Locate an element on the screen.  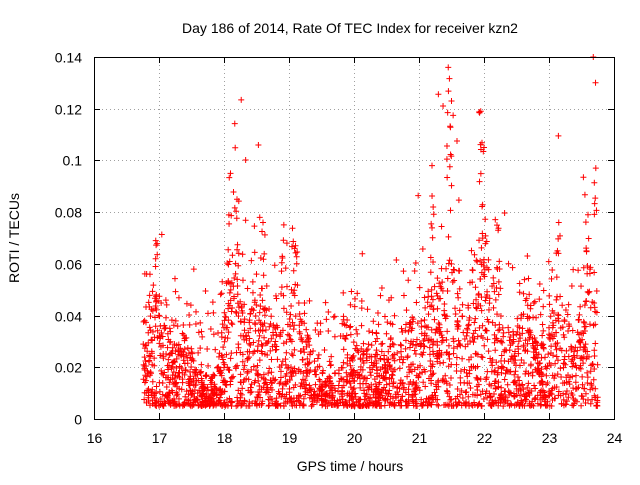
y-tick-label: 0.14 is located at coordinates (68, 58).